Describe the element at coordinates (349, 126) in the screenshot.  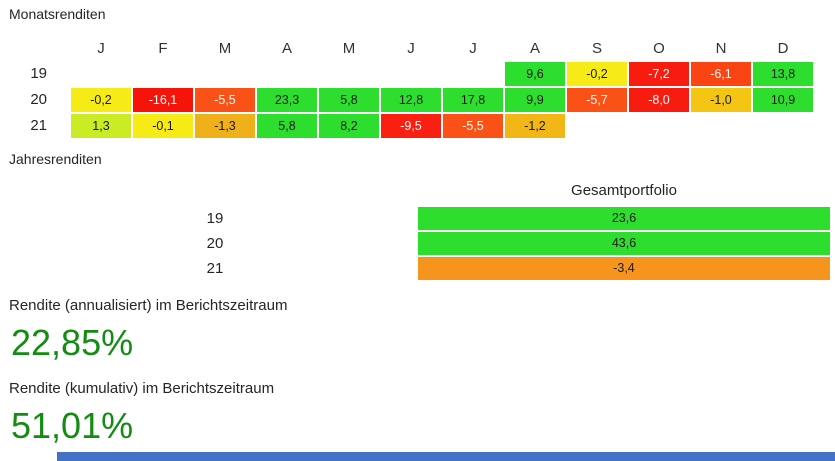
I see `monthly-return-cell: 8,2` at that location.